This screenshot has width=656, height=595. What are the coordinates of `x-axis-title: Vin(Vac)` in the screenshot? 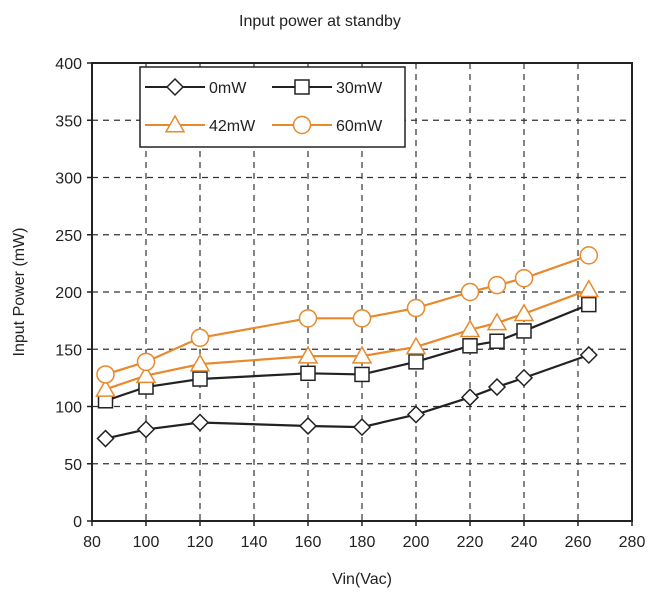 It's located at (362, 579).